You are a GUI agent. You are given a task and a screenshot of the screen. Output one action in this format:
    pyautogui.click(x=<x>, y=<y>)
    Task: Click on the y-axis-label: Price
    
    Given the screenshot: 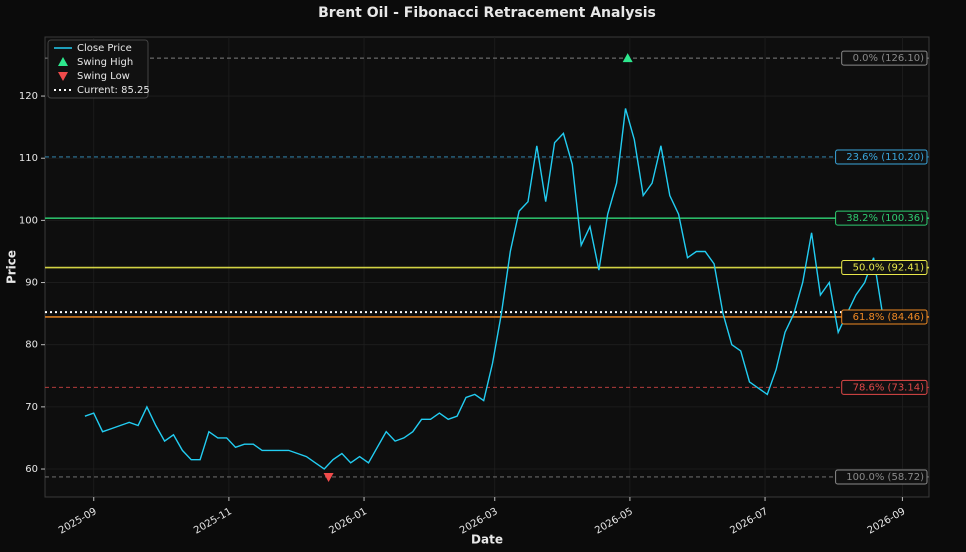 What is the action you would take?
    pyautogui.click(x=12, y=267)
    